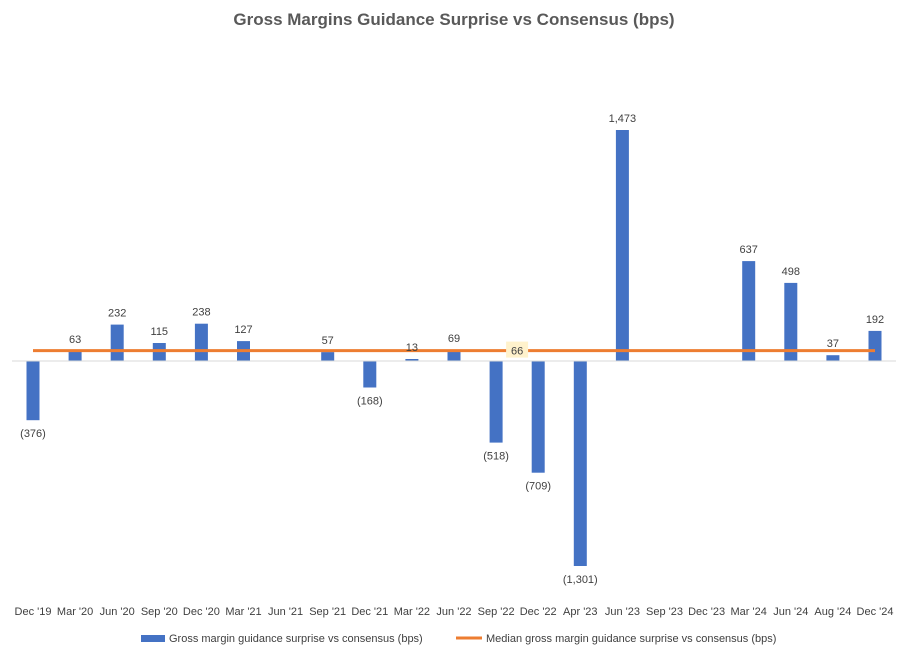 This screenshot has width=908, height=655. Describe the element at coordinates (117, 314) in the screenshot. I see `bar-data-label: 232` at that location.